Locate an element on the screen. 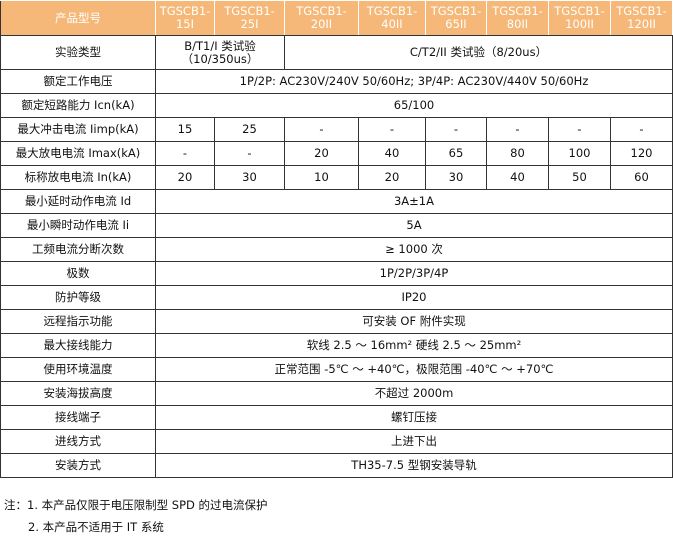 The width and height of the screenshot is (673, 538). row-value: 60 is located at coordinates (641, 177).